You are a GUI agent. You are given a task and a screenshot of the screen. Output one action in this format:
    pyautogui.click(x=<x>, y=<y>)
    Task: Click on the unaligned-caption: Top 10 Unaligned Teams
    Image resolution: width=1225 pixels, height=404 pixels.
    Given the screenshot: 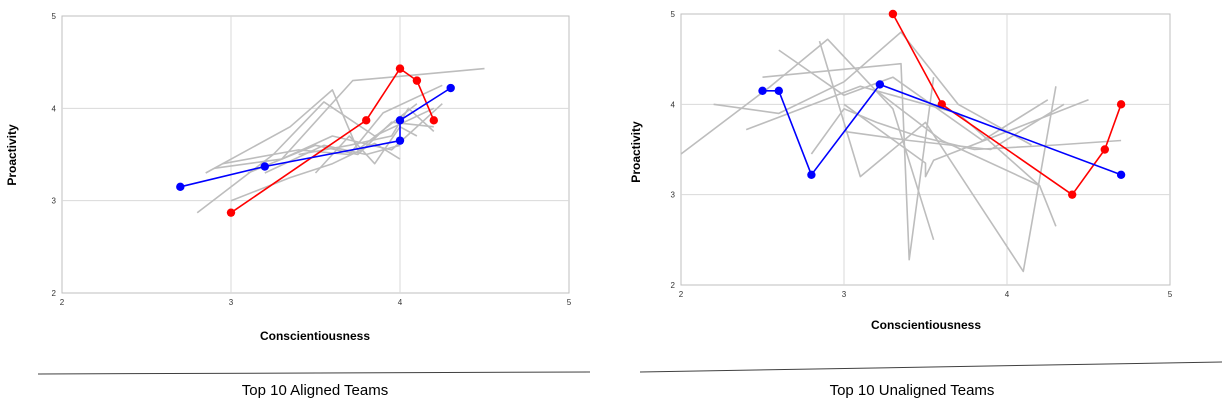 What is the action you would take?
    pyautogui.click(x=912, y=390)
    